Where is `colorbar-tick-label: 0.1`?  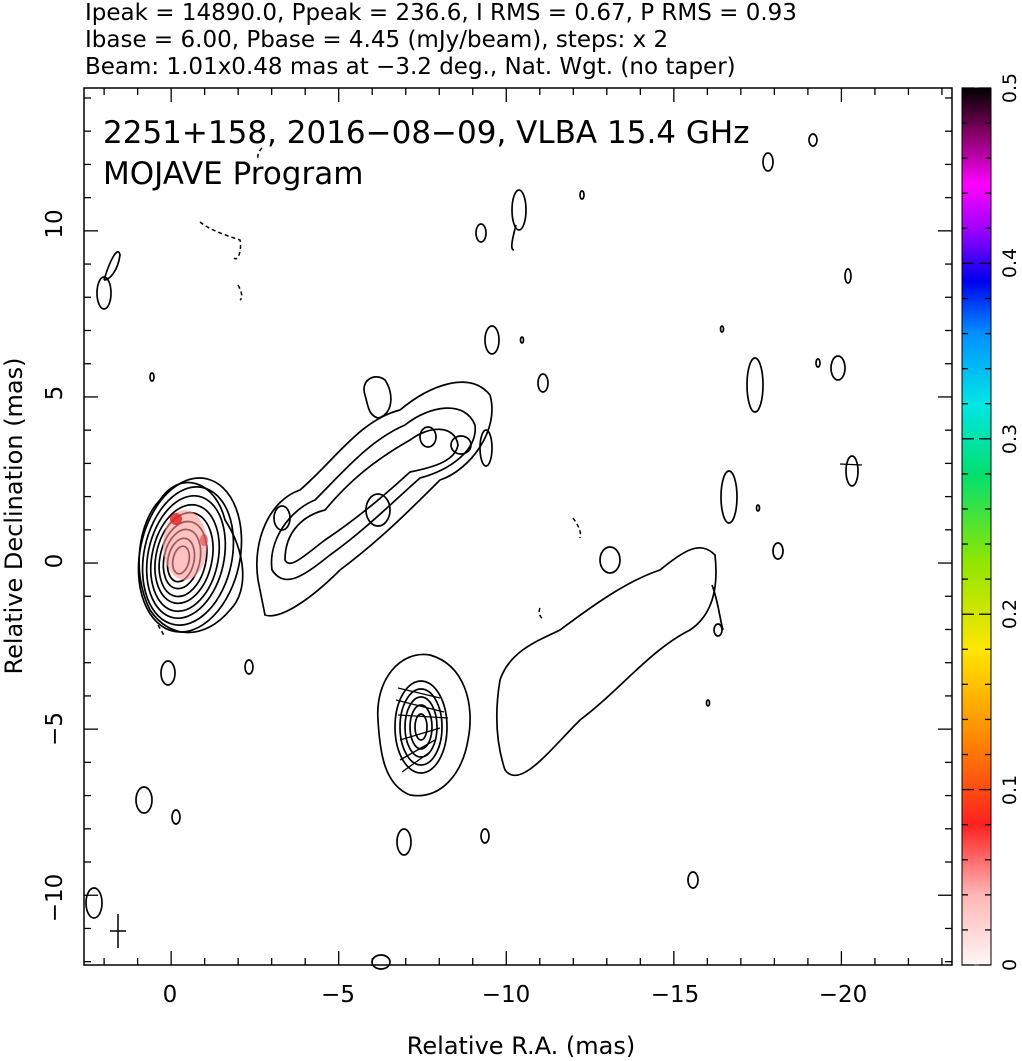 colorbar-tick-label: 0.1 is located at coordinates (1010, 790).